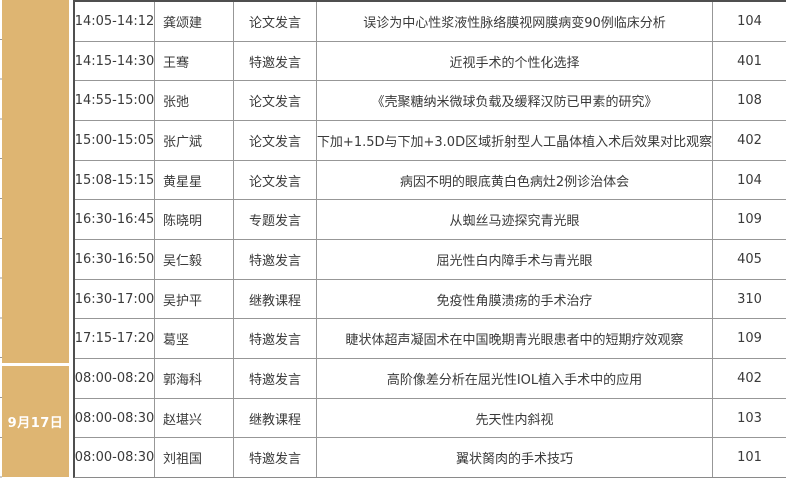  I want to click on talk-title: 睫状体超声凝固术在中国晚期青光眼患者中的短期疗效观察, so click(515, 339).